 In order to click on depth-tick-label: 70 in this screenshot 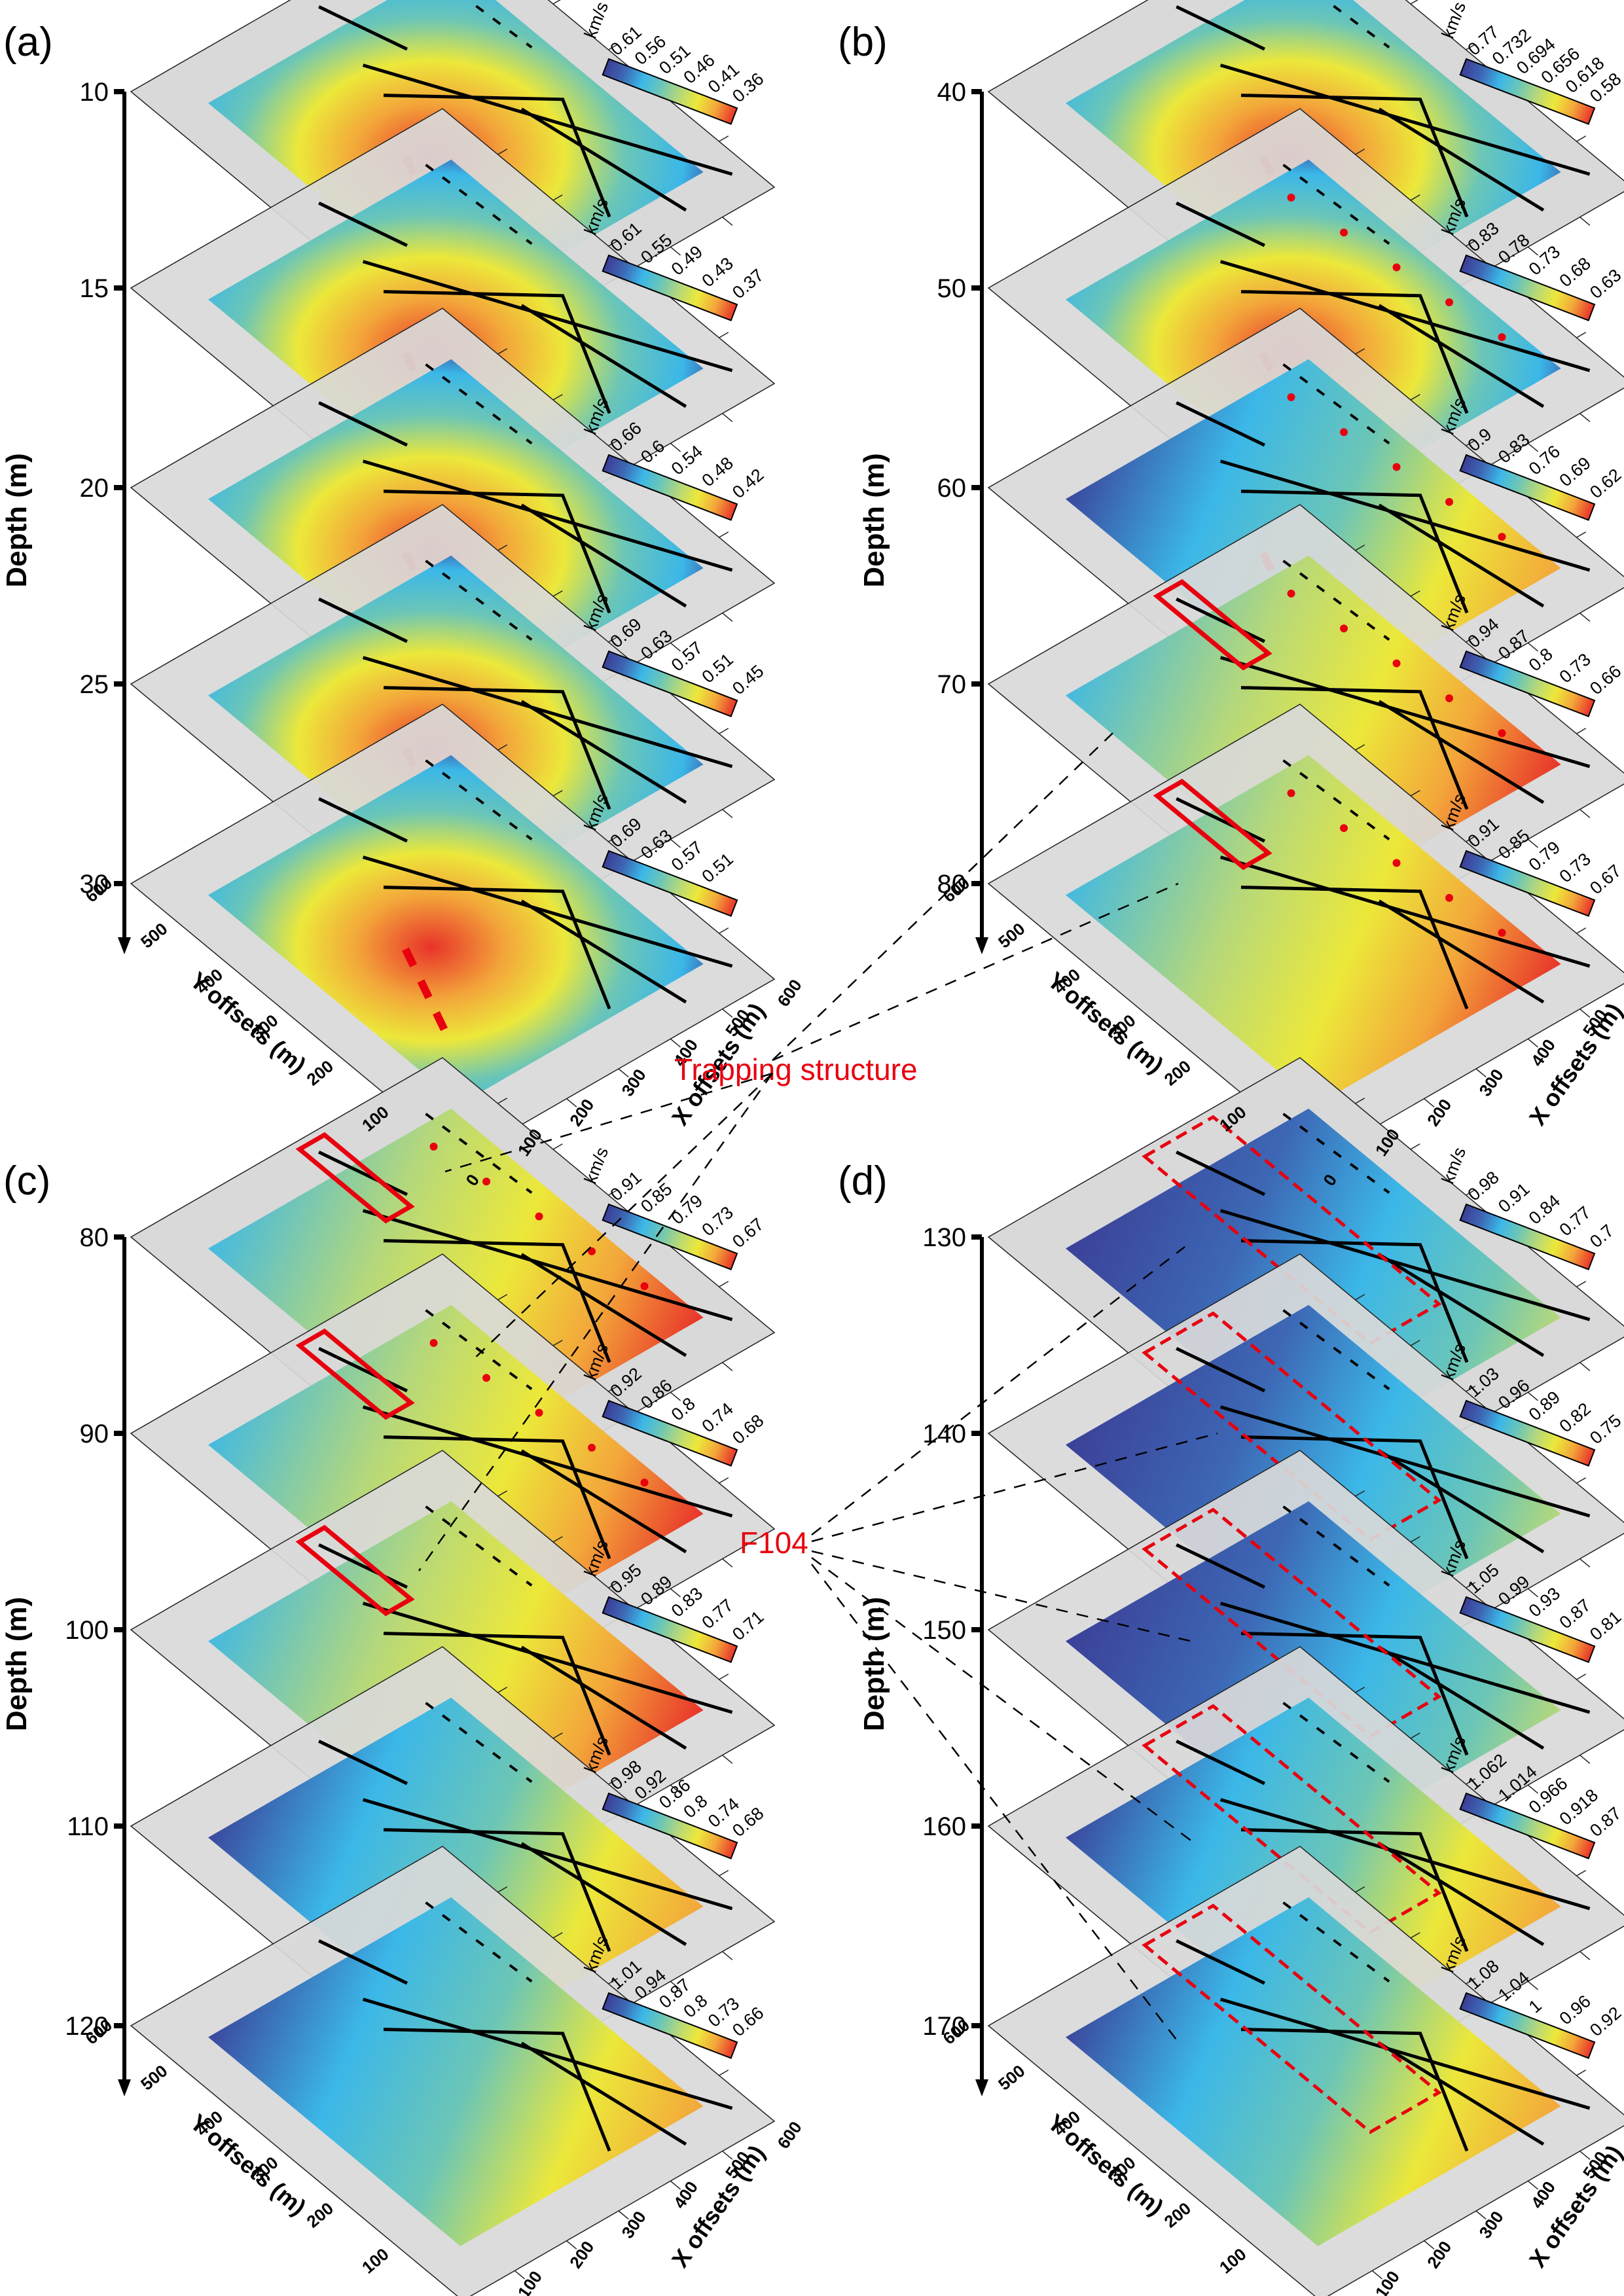, I will do `click(952, 684)`.